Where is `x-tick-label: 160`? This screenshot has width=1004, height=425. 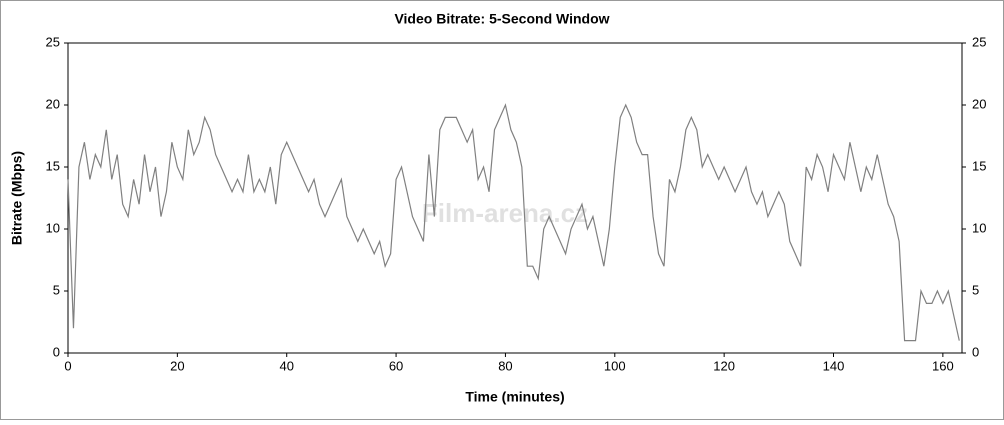
x-tick-label: 160 is located at coordinates (943, 365).